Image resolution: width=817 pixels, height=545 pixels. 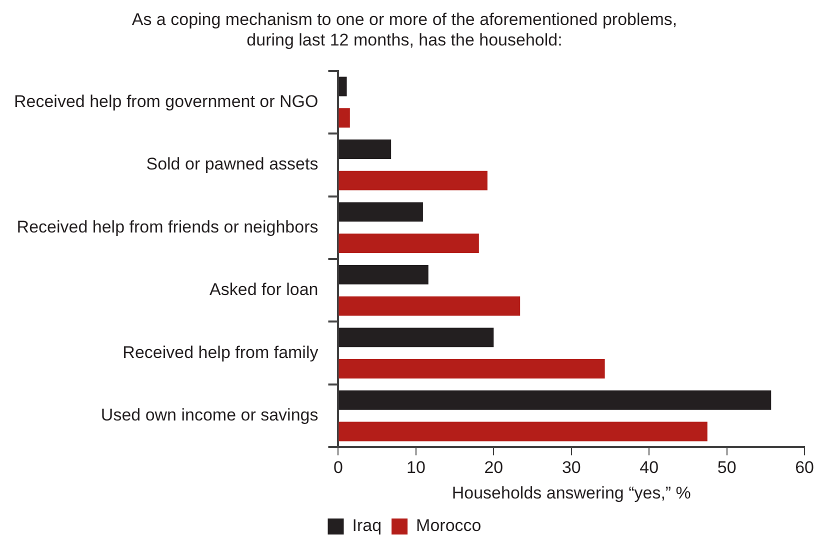 I want to click on y-tick-label: Sold or pawned assets, so click(x=232, y=164).